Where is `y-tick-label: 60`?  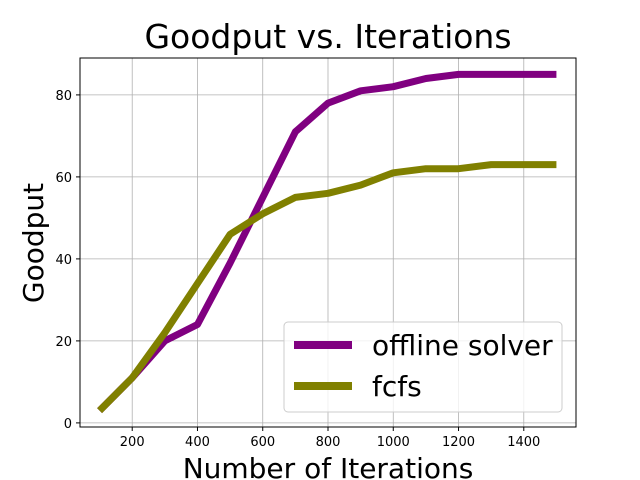 y-tick-label: 60 is located at coordinates (63, 178).